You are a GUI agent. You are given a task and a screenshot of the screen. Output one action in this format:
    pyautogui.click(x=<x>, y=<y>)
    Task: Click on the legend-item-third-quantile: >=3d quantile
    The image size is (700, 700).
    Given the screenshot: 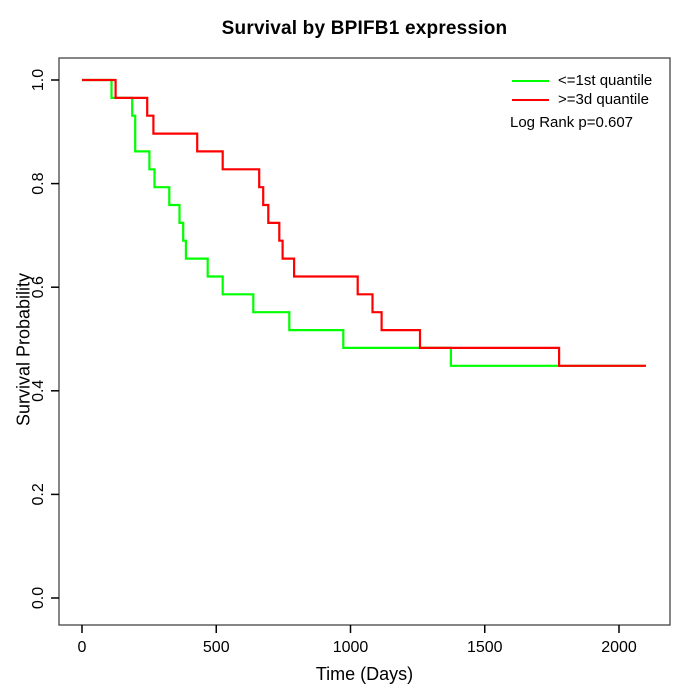 What is the action you would take?
    pyautogui.click(x=582, y=99)
    